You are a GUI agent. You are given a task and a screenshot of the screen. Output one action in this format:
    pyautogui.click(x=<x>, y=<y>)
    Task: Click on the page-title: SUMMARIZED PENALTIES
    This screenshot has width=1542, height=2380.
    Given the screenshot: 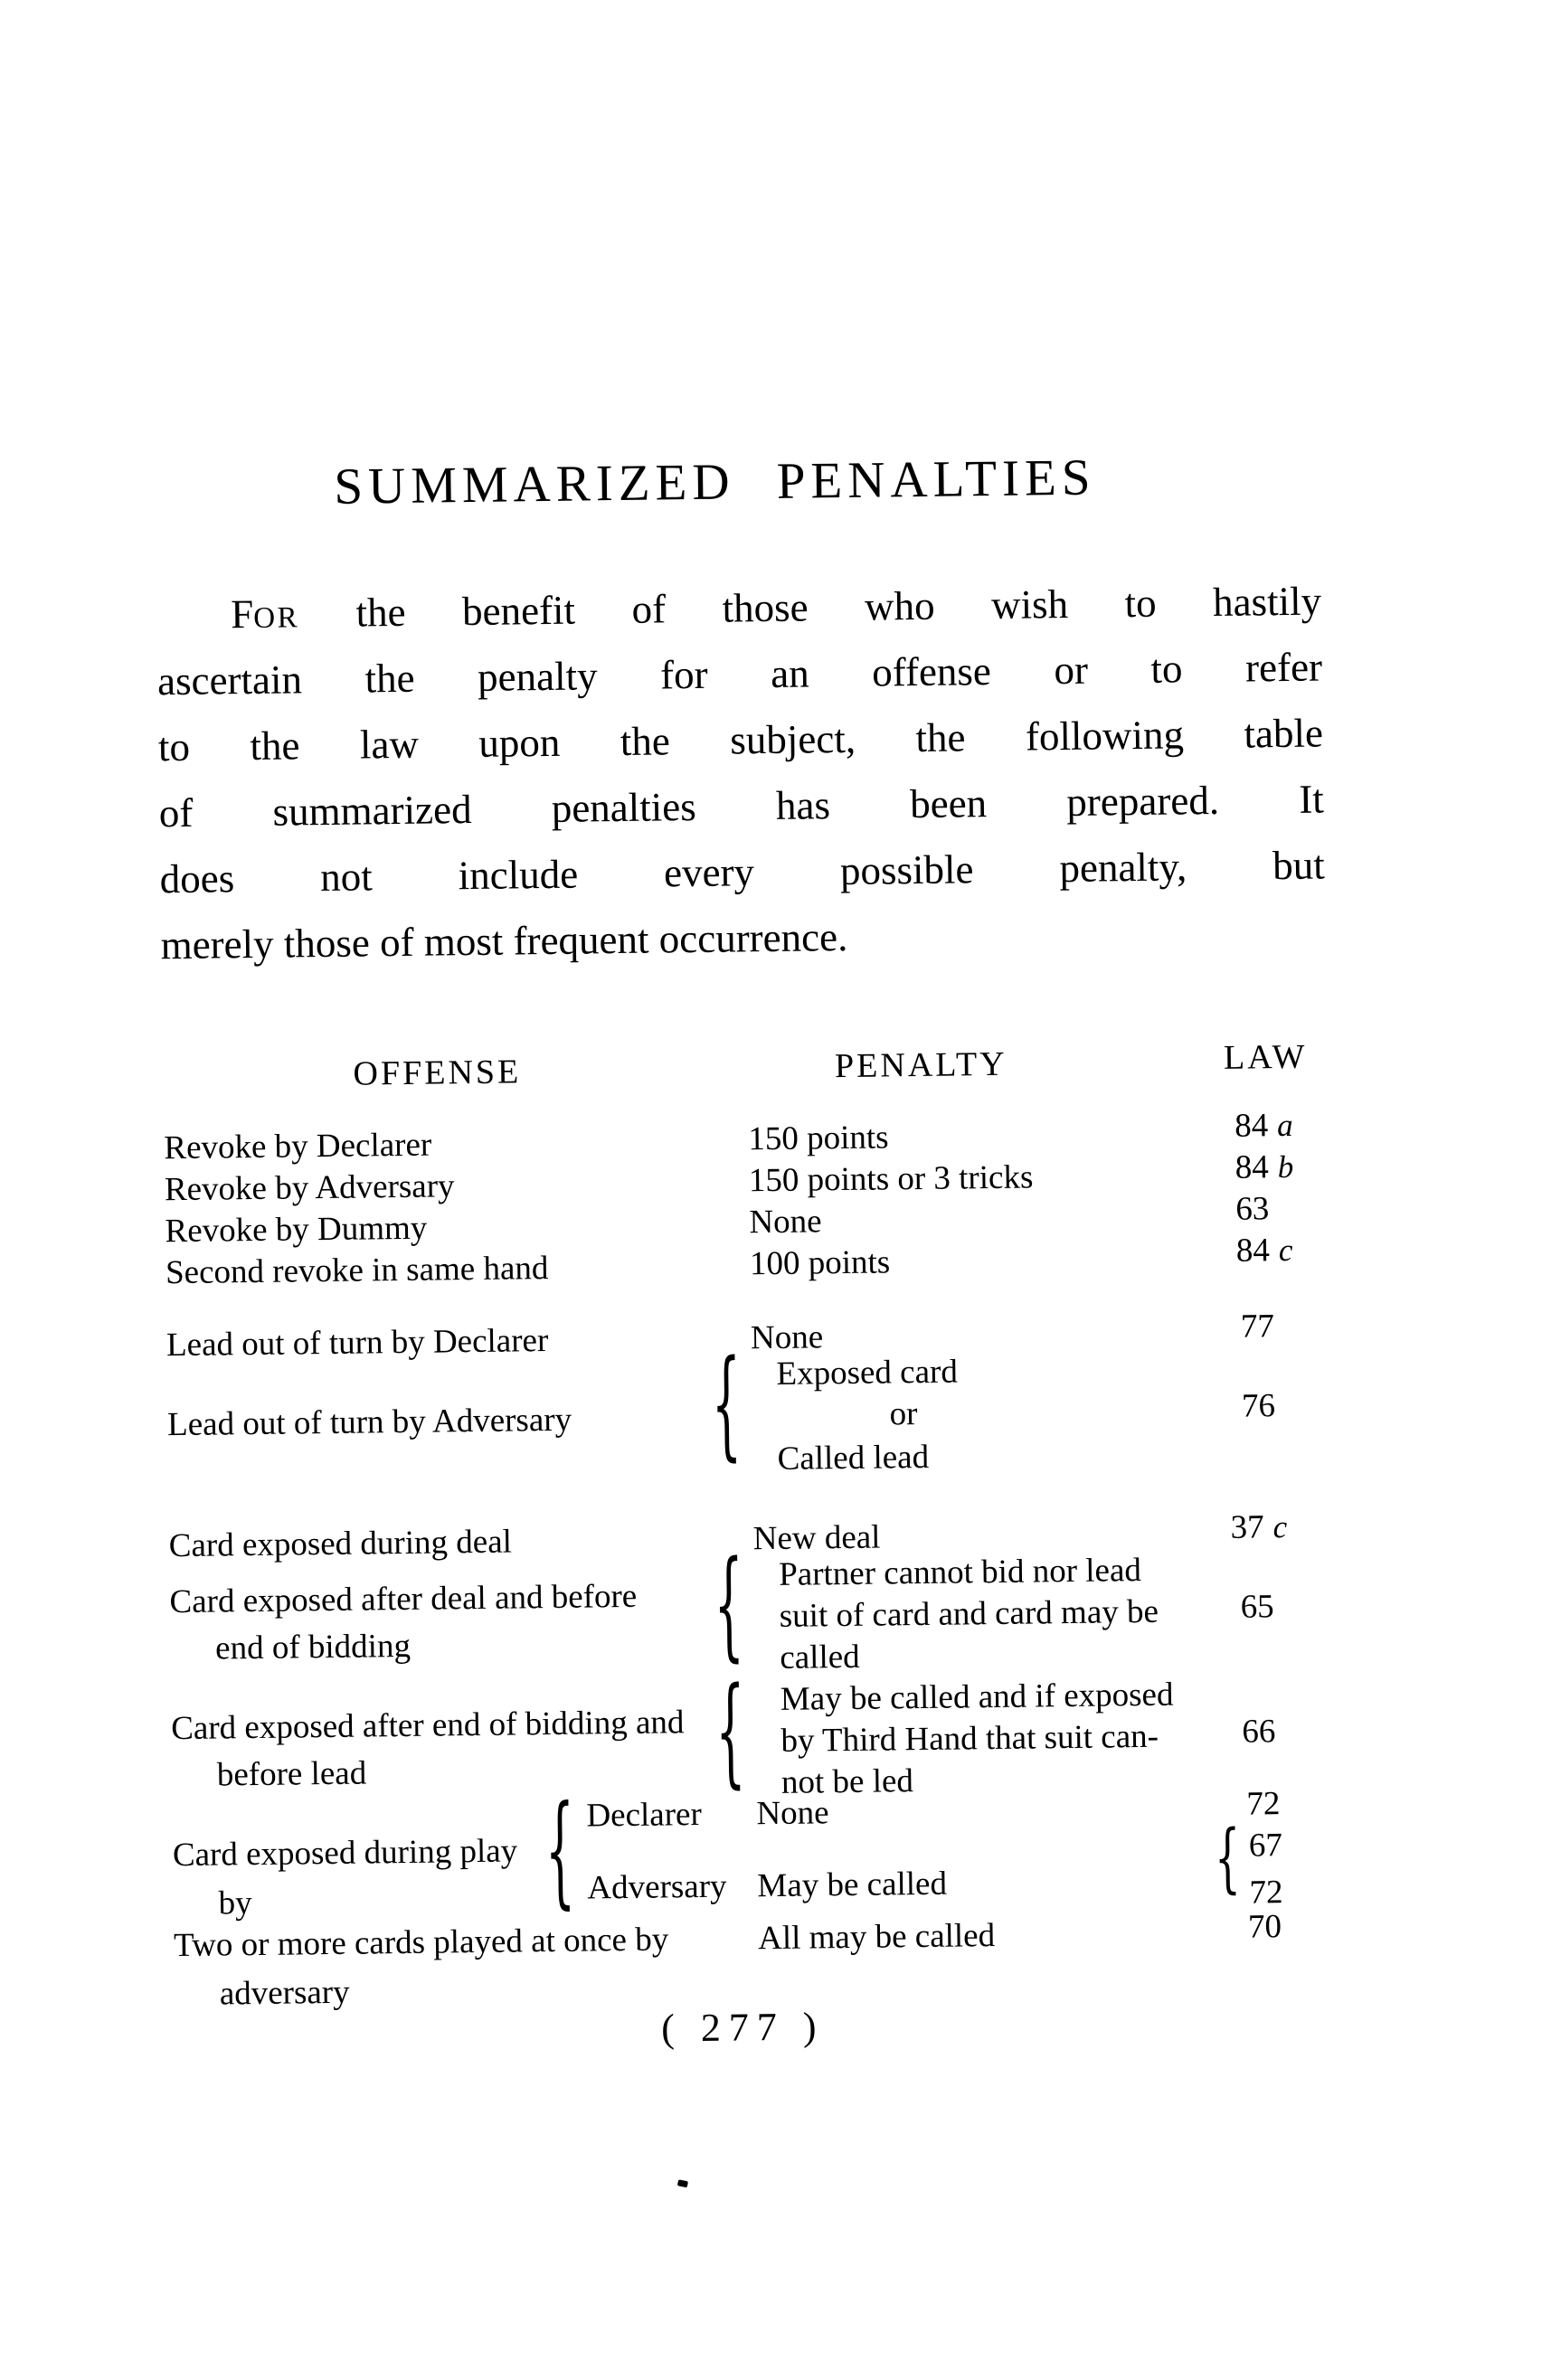 What is the action you would take?
    pyautogui.click(x=715, y=482)
    